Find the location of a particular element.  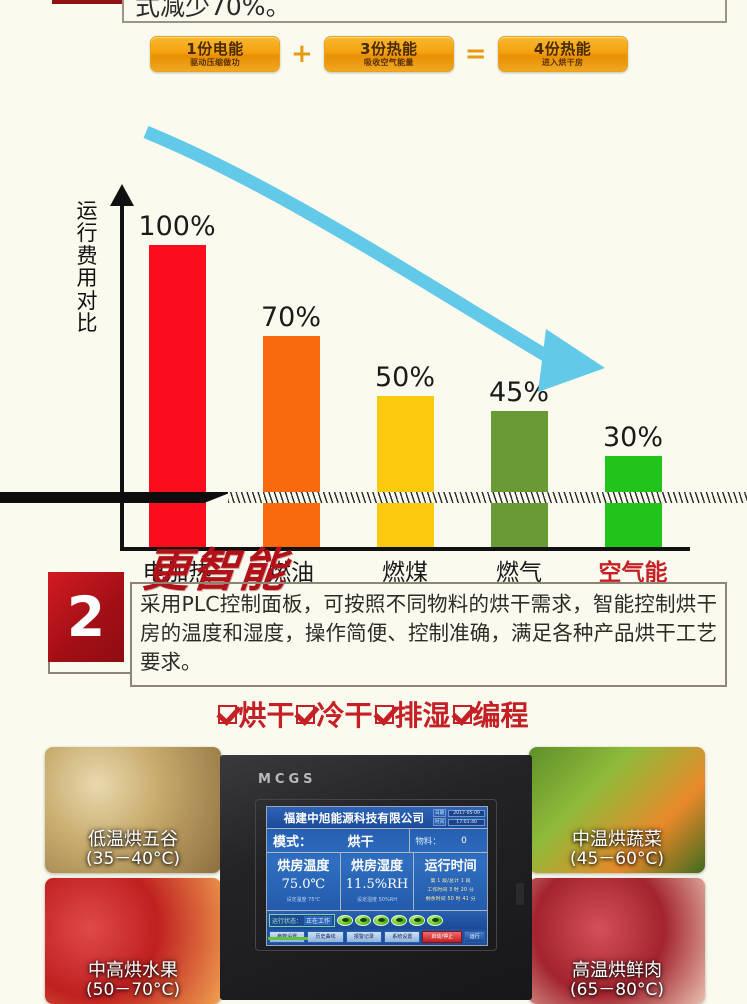

gallery-item-fruit: 中高烘水果 (50－70°C) is located at coordinates (133, 941).